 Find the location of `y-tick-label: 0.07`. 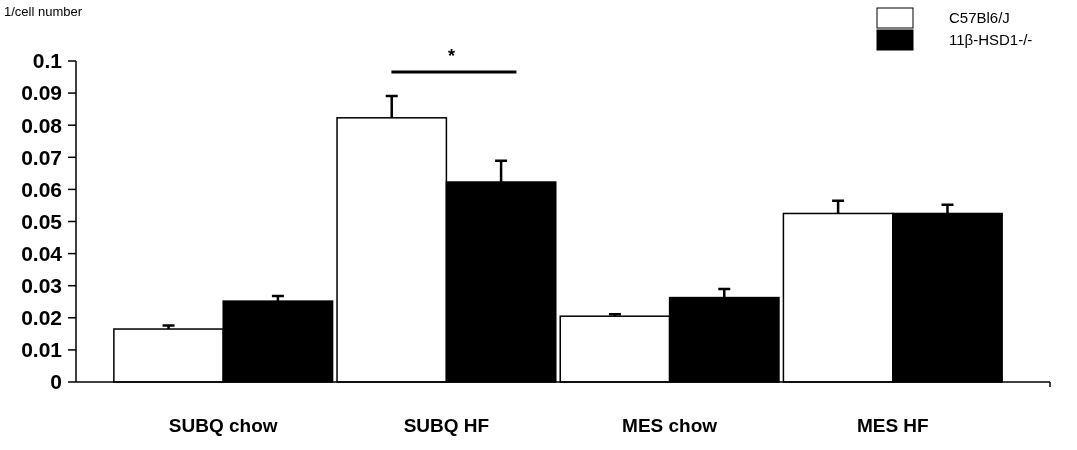

y-tick-label: 0.07 is located at coordinates (41, 157).